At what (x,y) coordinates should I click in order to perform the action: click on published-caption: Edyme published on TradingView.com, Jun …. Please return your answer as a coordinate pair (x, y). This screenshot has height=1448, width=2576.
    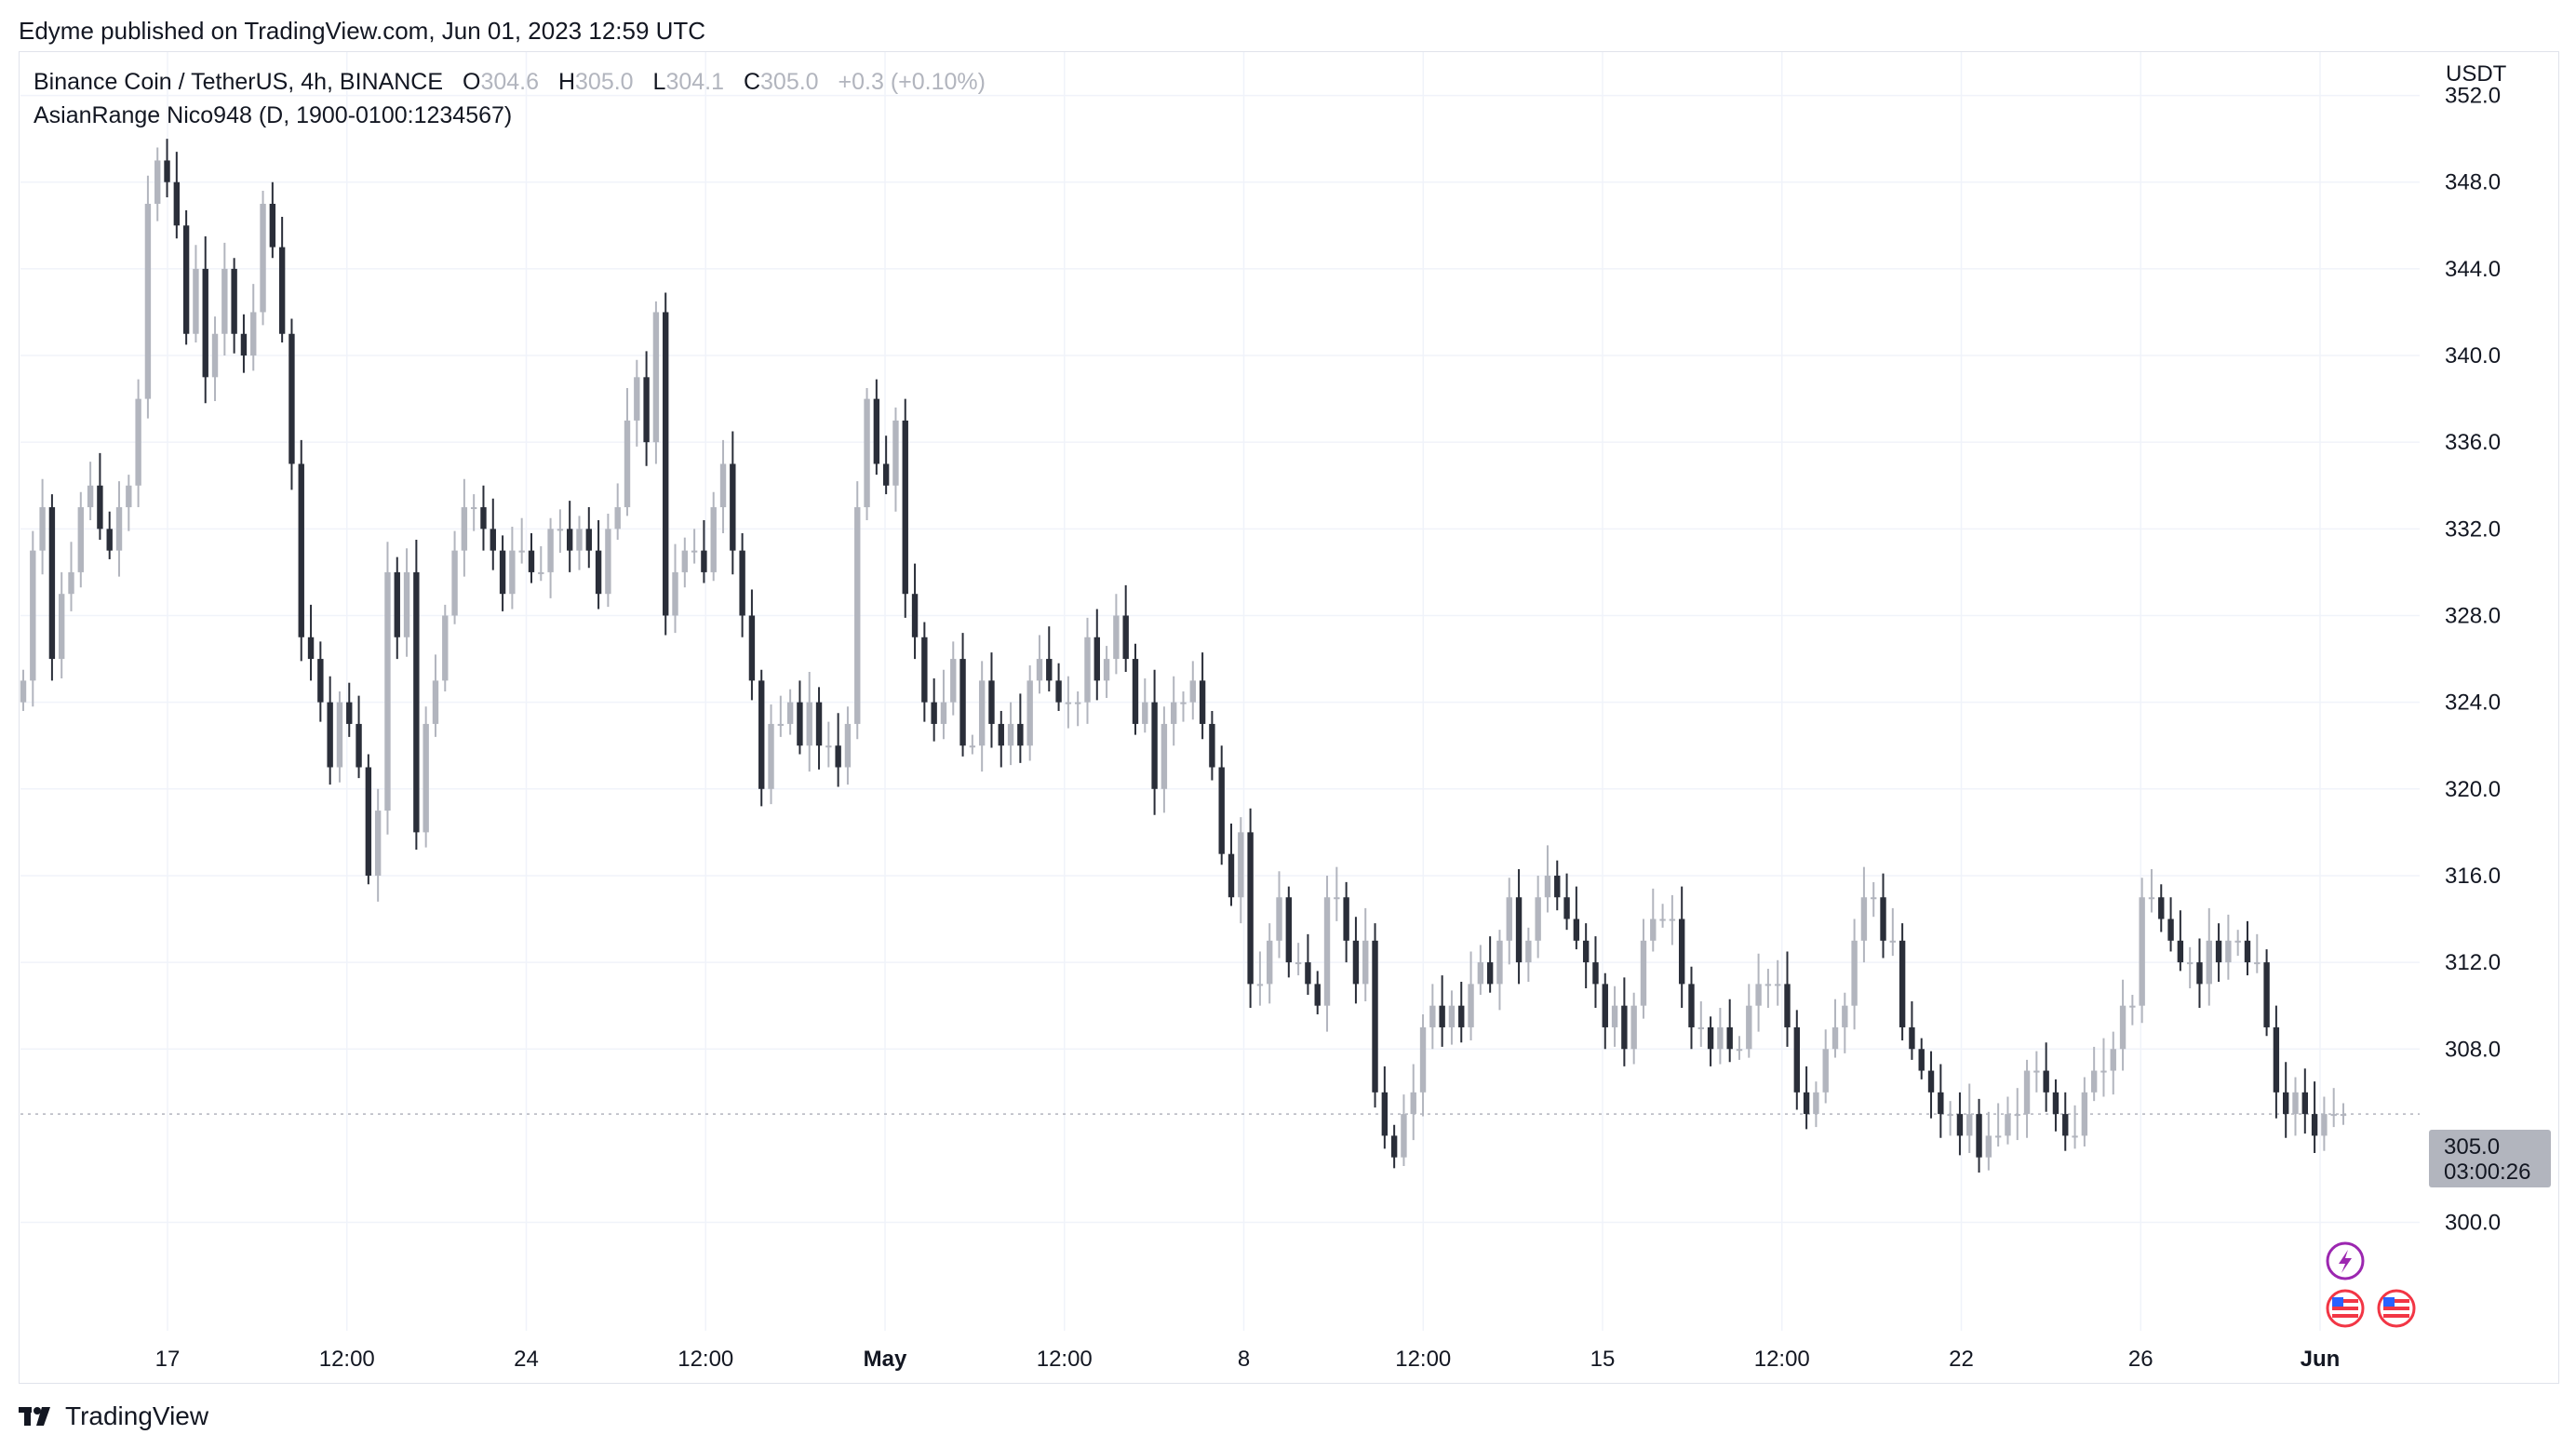
    Looking at the image, I should click on (362, 31).